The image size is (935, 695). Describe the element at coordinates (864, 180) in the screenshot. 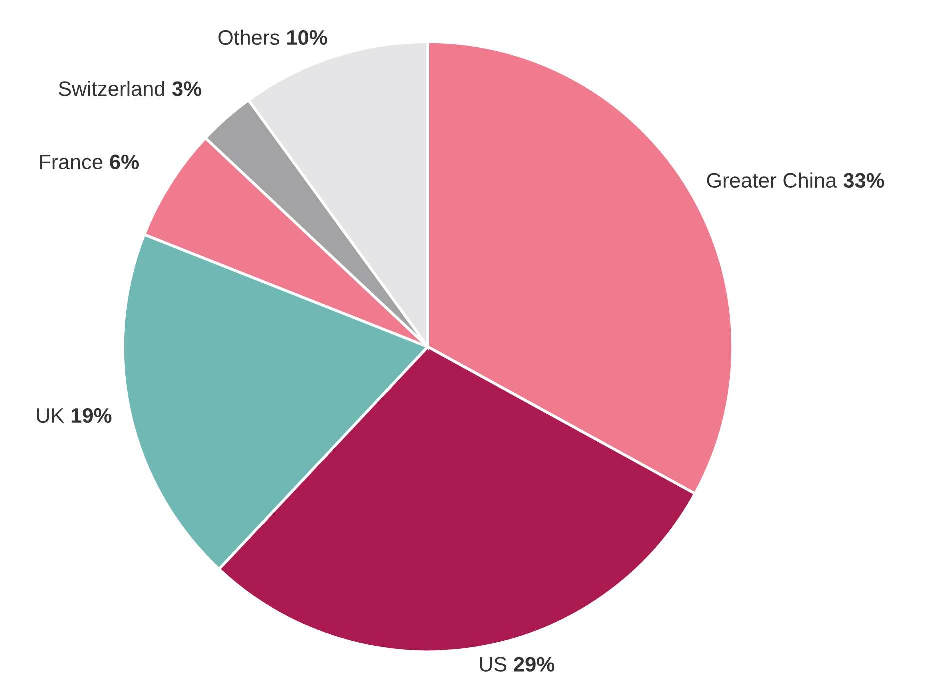

I see `data-label: 33%` at that location.